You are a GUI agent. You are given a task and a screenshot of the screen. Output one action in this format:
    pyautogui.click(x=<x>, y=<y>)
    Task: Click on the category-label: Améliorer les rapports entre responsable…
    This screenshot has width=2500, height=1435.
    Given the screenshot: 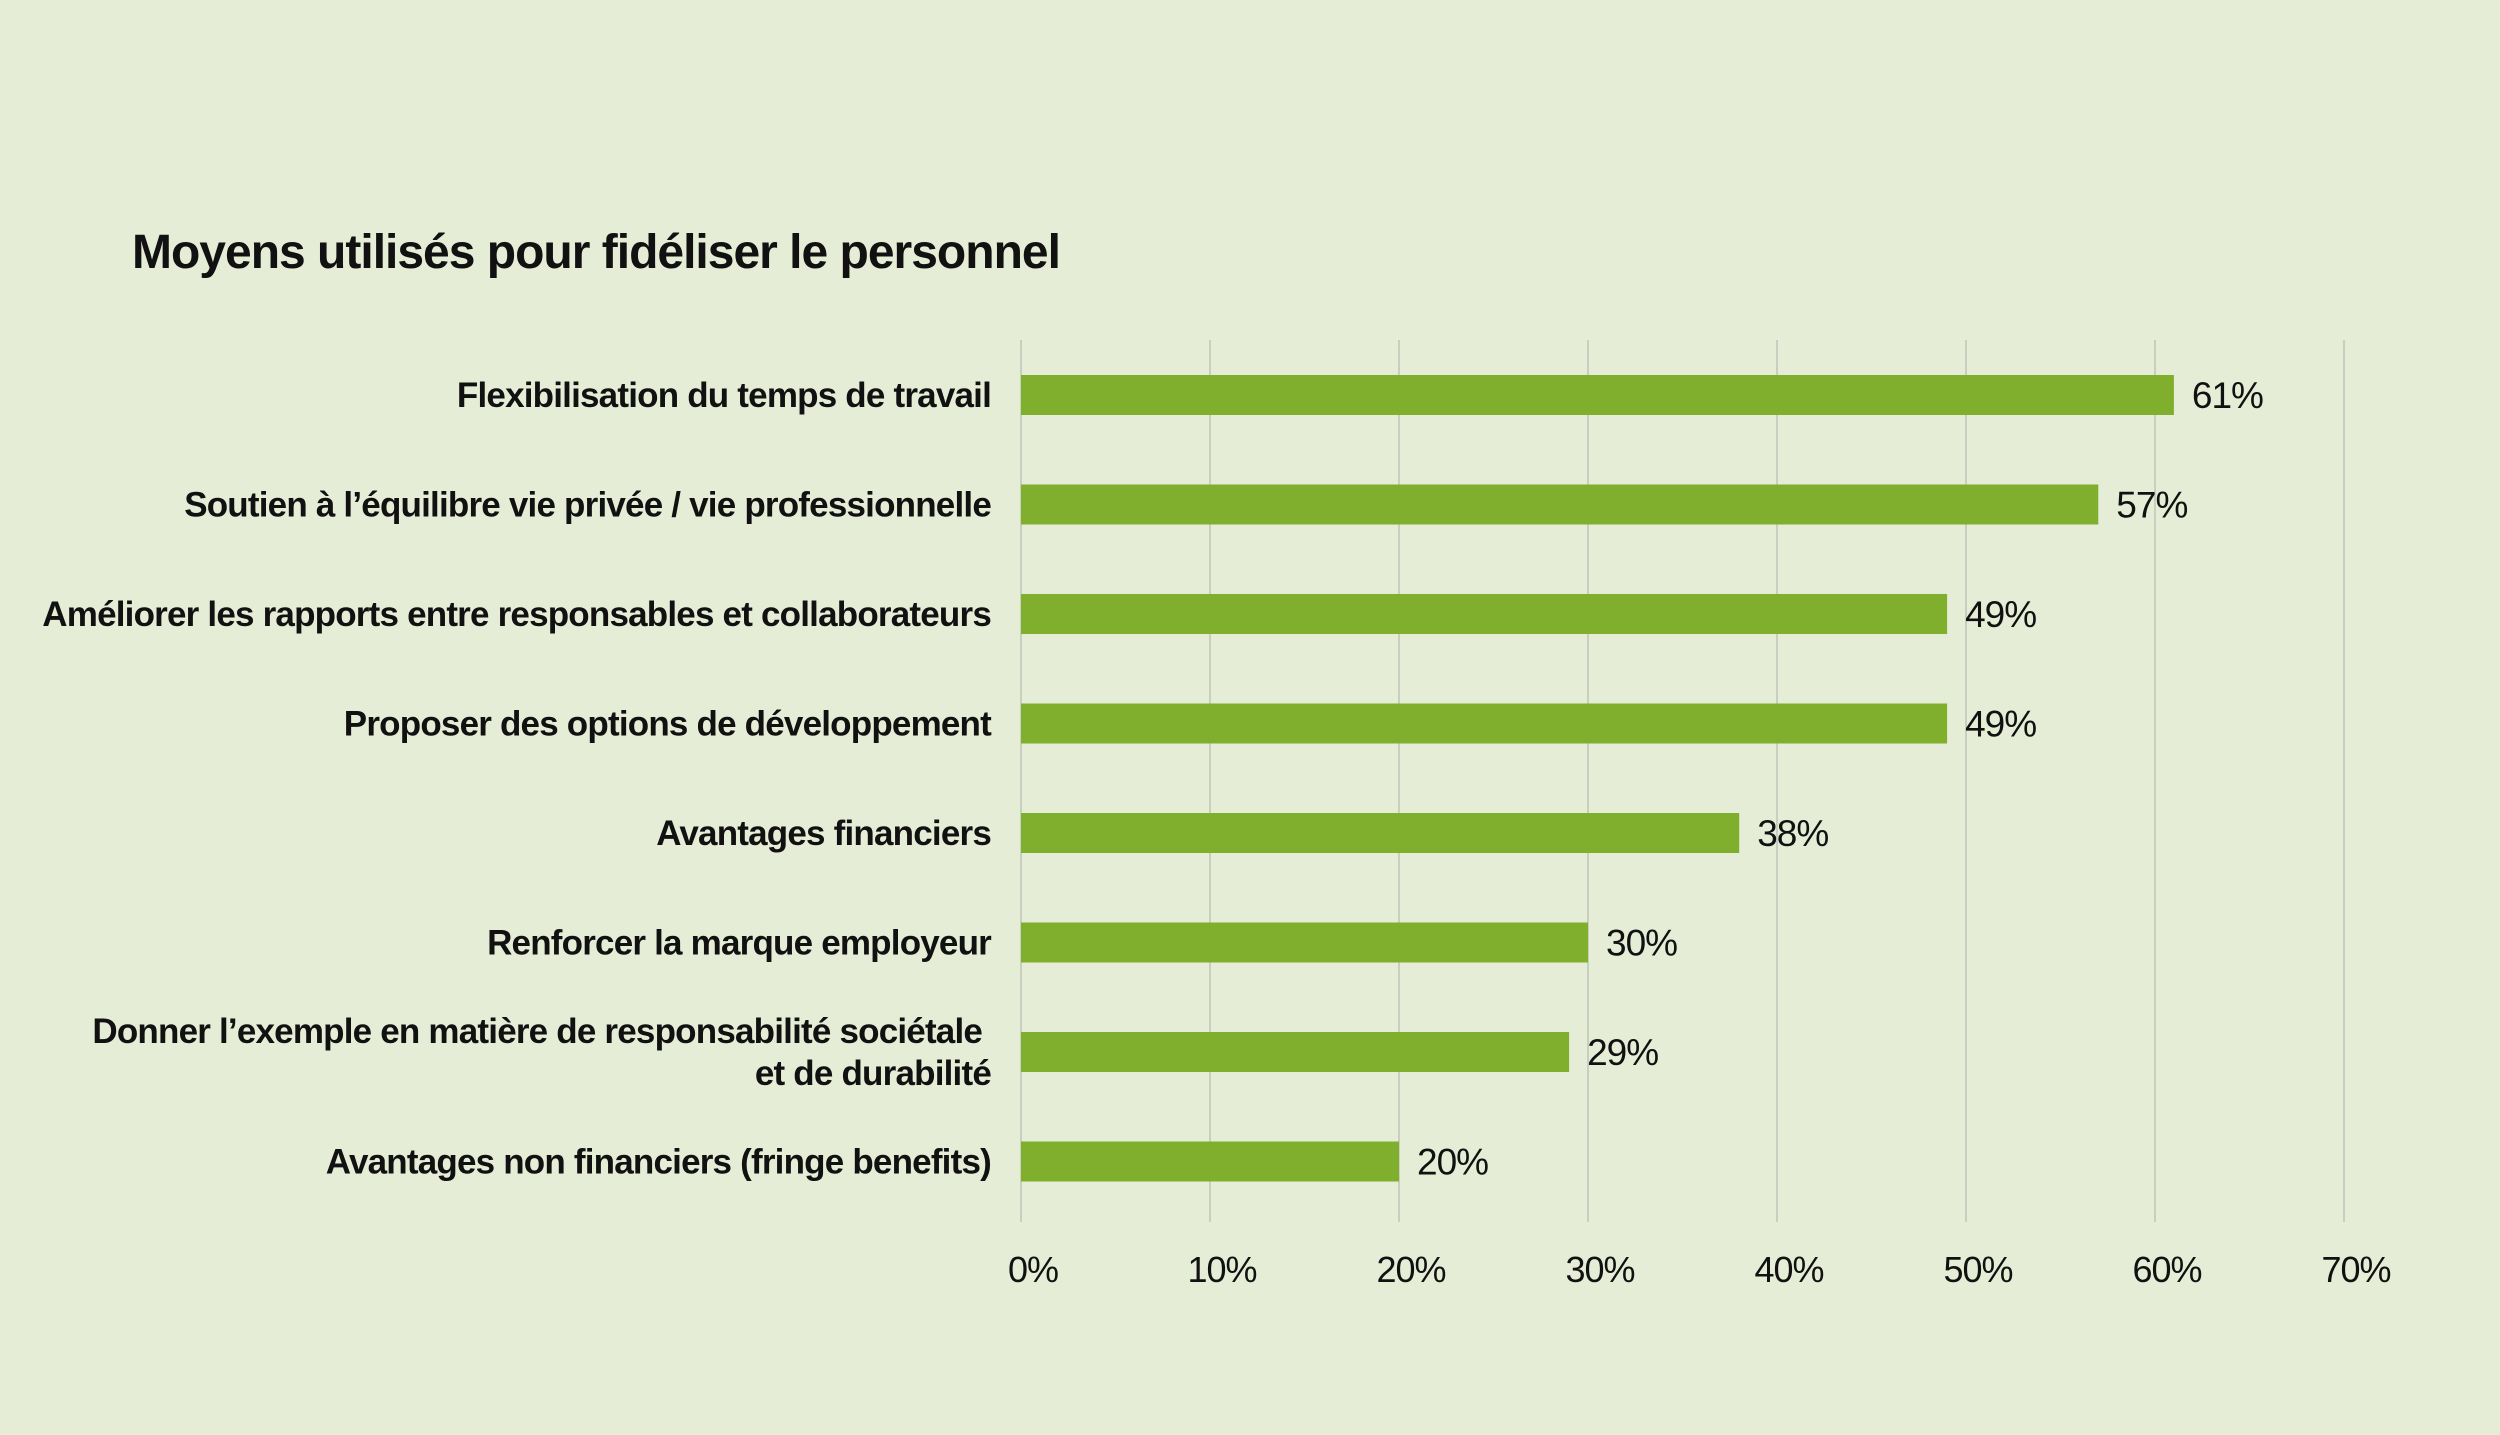 What is the action you would take?
    pyautogui.click(x=516, y=614)
    